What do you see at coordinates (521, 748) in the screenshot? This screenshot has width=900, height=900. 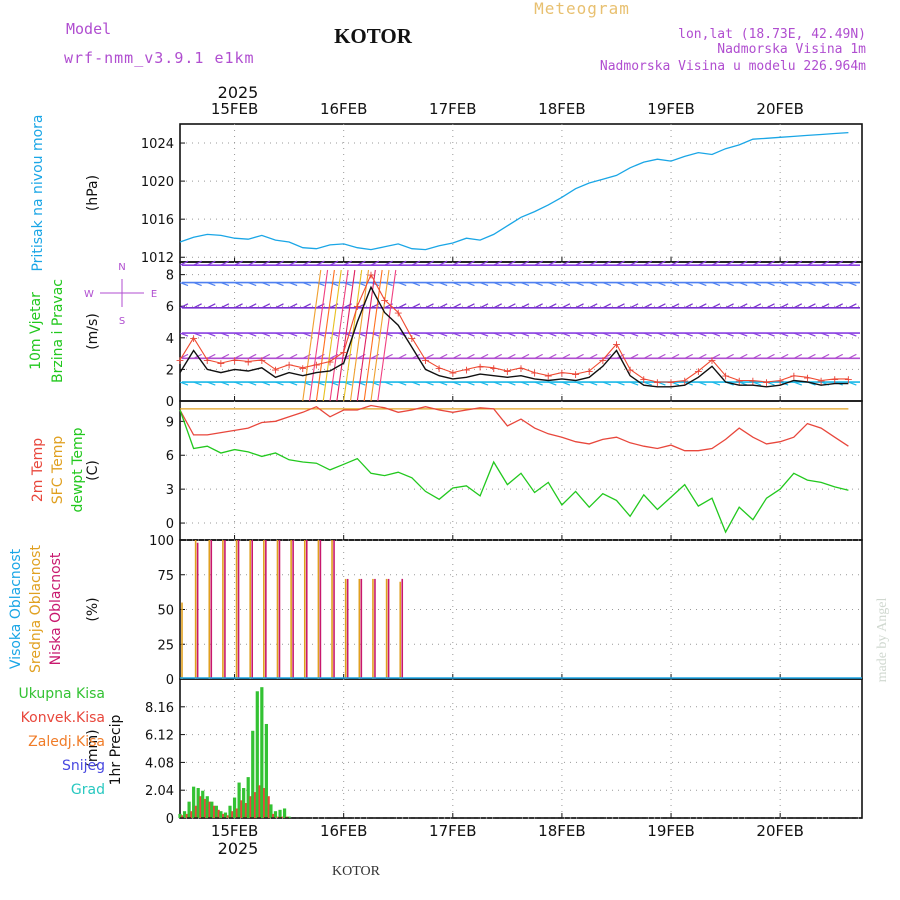 I see `panel-frame` at bounding box center [521, 748].